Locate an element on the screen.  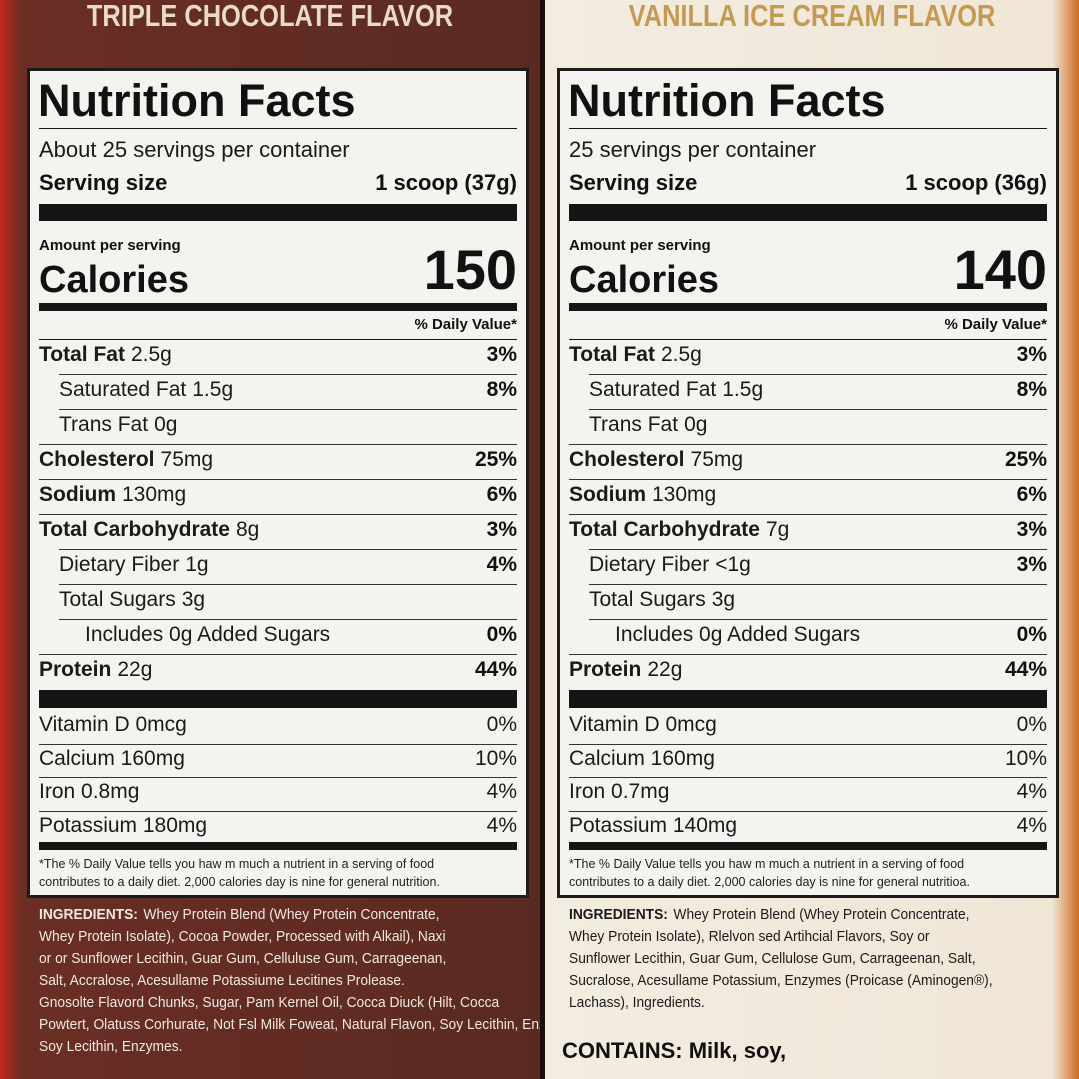
nutrient-name: Saturated Fat is located at coordinates (123, 389).